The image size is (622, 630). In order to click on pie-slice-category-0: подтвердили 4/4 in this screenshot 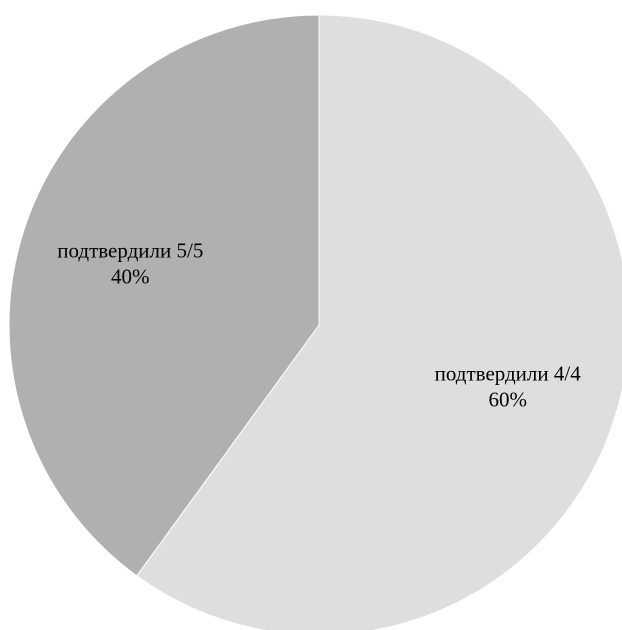, I will do `click(508, 373)`.